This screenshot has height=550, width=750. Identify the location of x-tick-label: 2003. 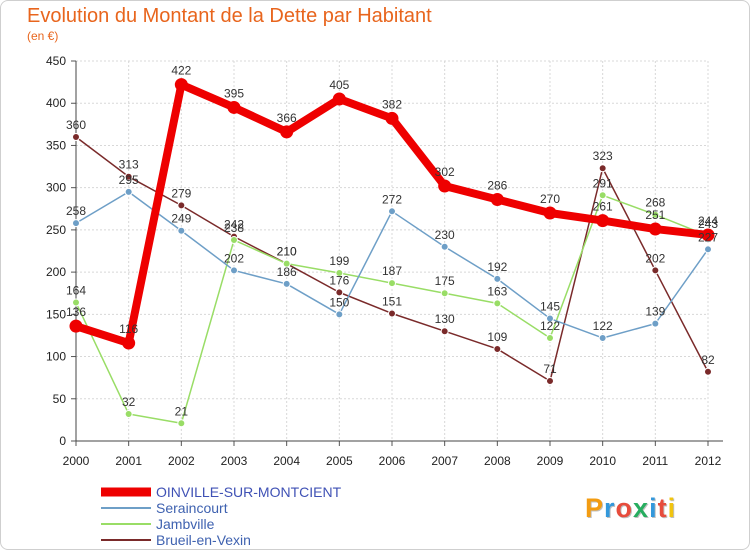
(234, 461).